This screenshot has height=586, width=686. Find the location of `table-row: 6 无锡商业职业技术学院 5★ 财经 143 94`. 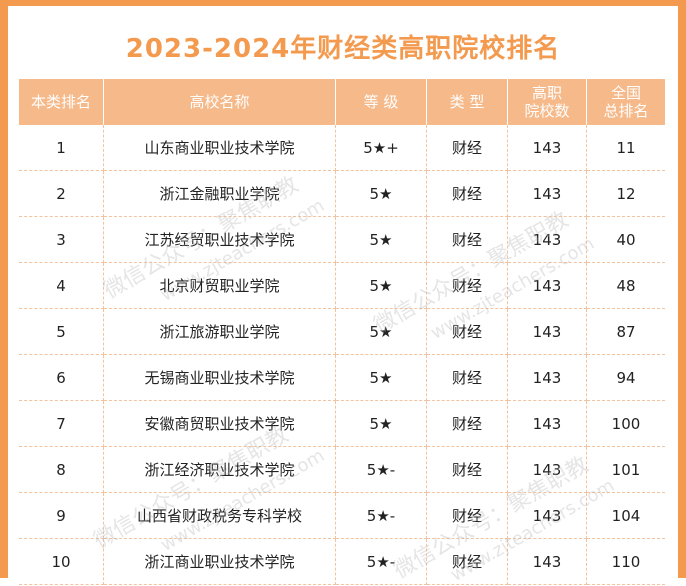

table-row: 6 无锡商业职业技术学院 5★ 财经 143 94 is located at coordinates (342, 378).